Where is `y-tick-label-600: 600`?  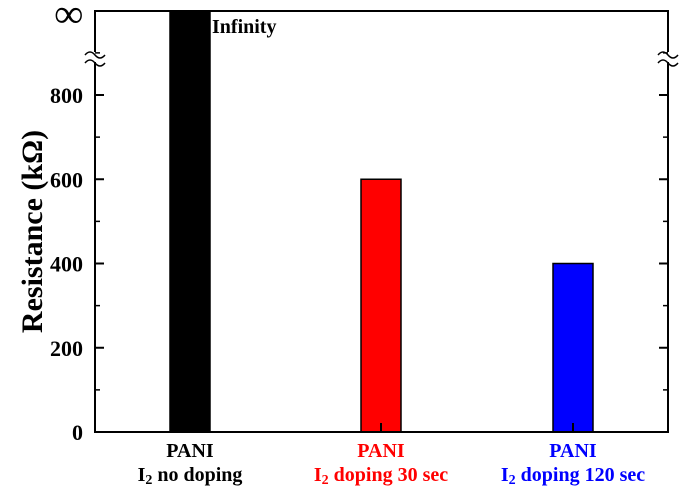
y-tick-label-600: 600 is located at coordinates (66, 179).